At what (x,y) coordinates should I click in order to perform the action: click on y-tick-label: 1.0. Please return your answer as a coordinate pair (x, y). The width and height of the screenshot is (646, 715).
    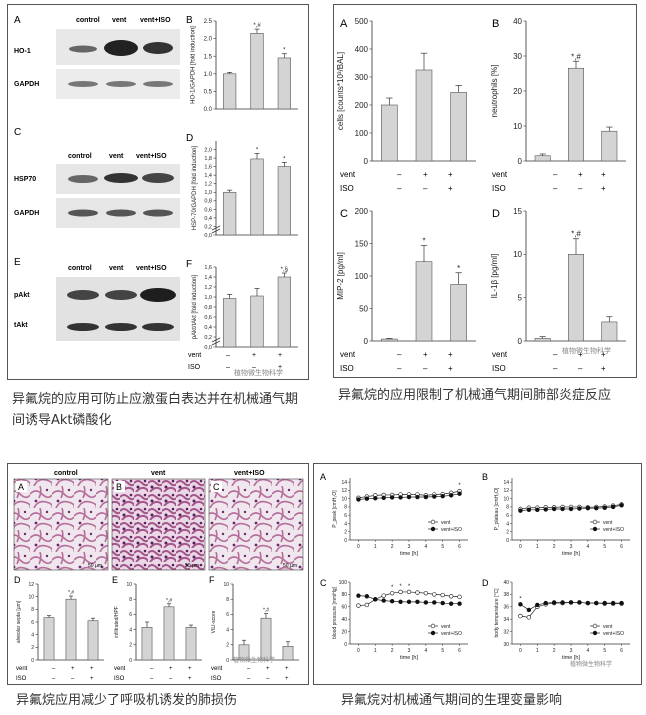
    Looking at the image, I should click on (208, 75).